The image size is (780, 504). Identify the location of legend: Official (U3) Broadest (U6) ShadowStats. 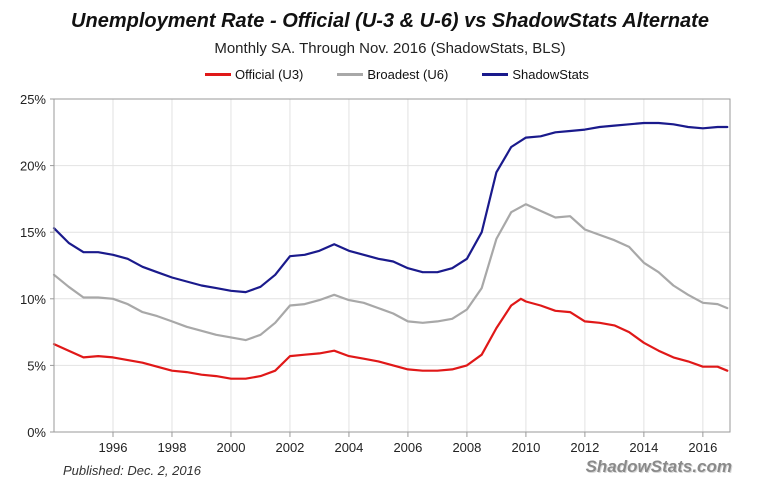
(397, 74).